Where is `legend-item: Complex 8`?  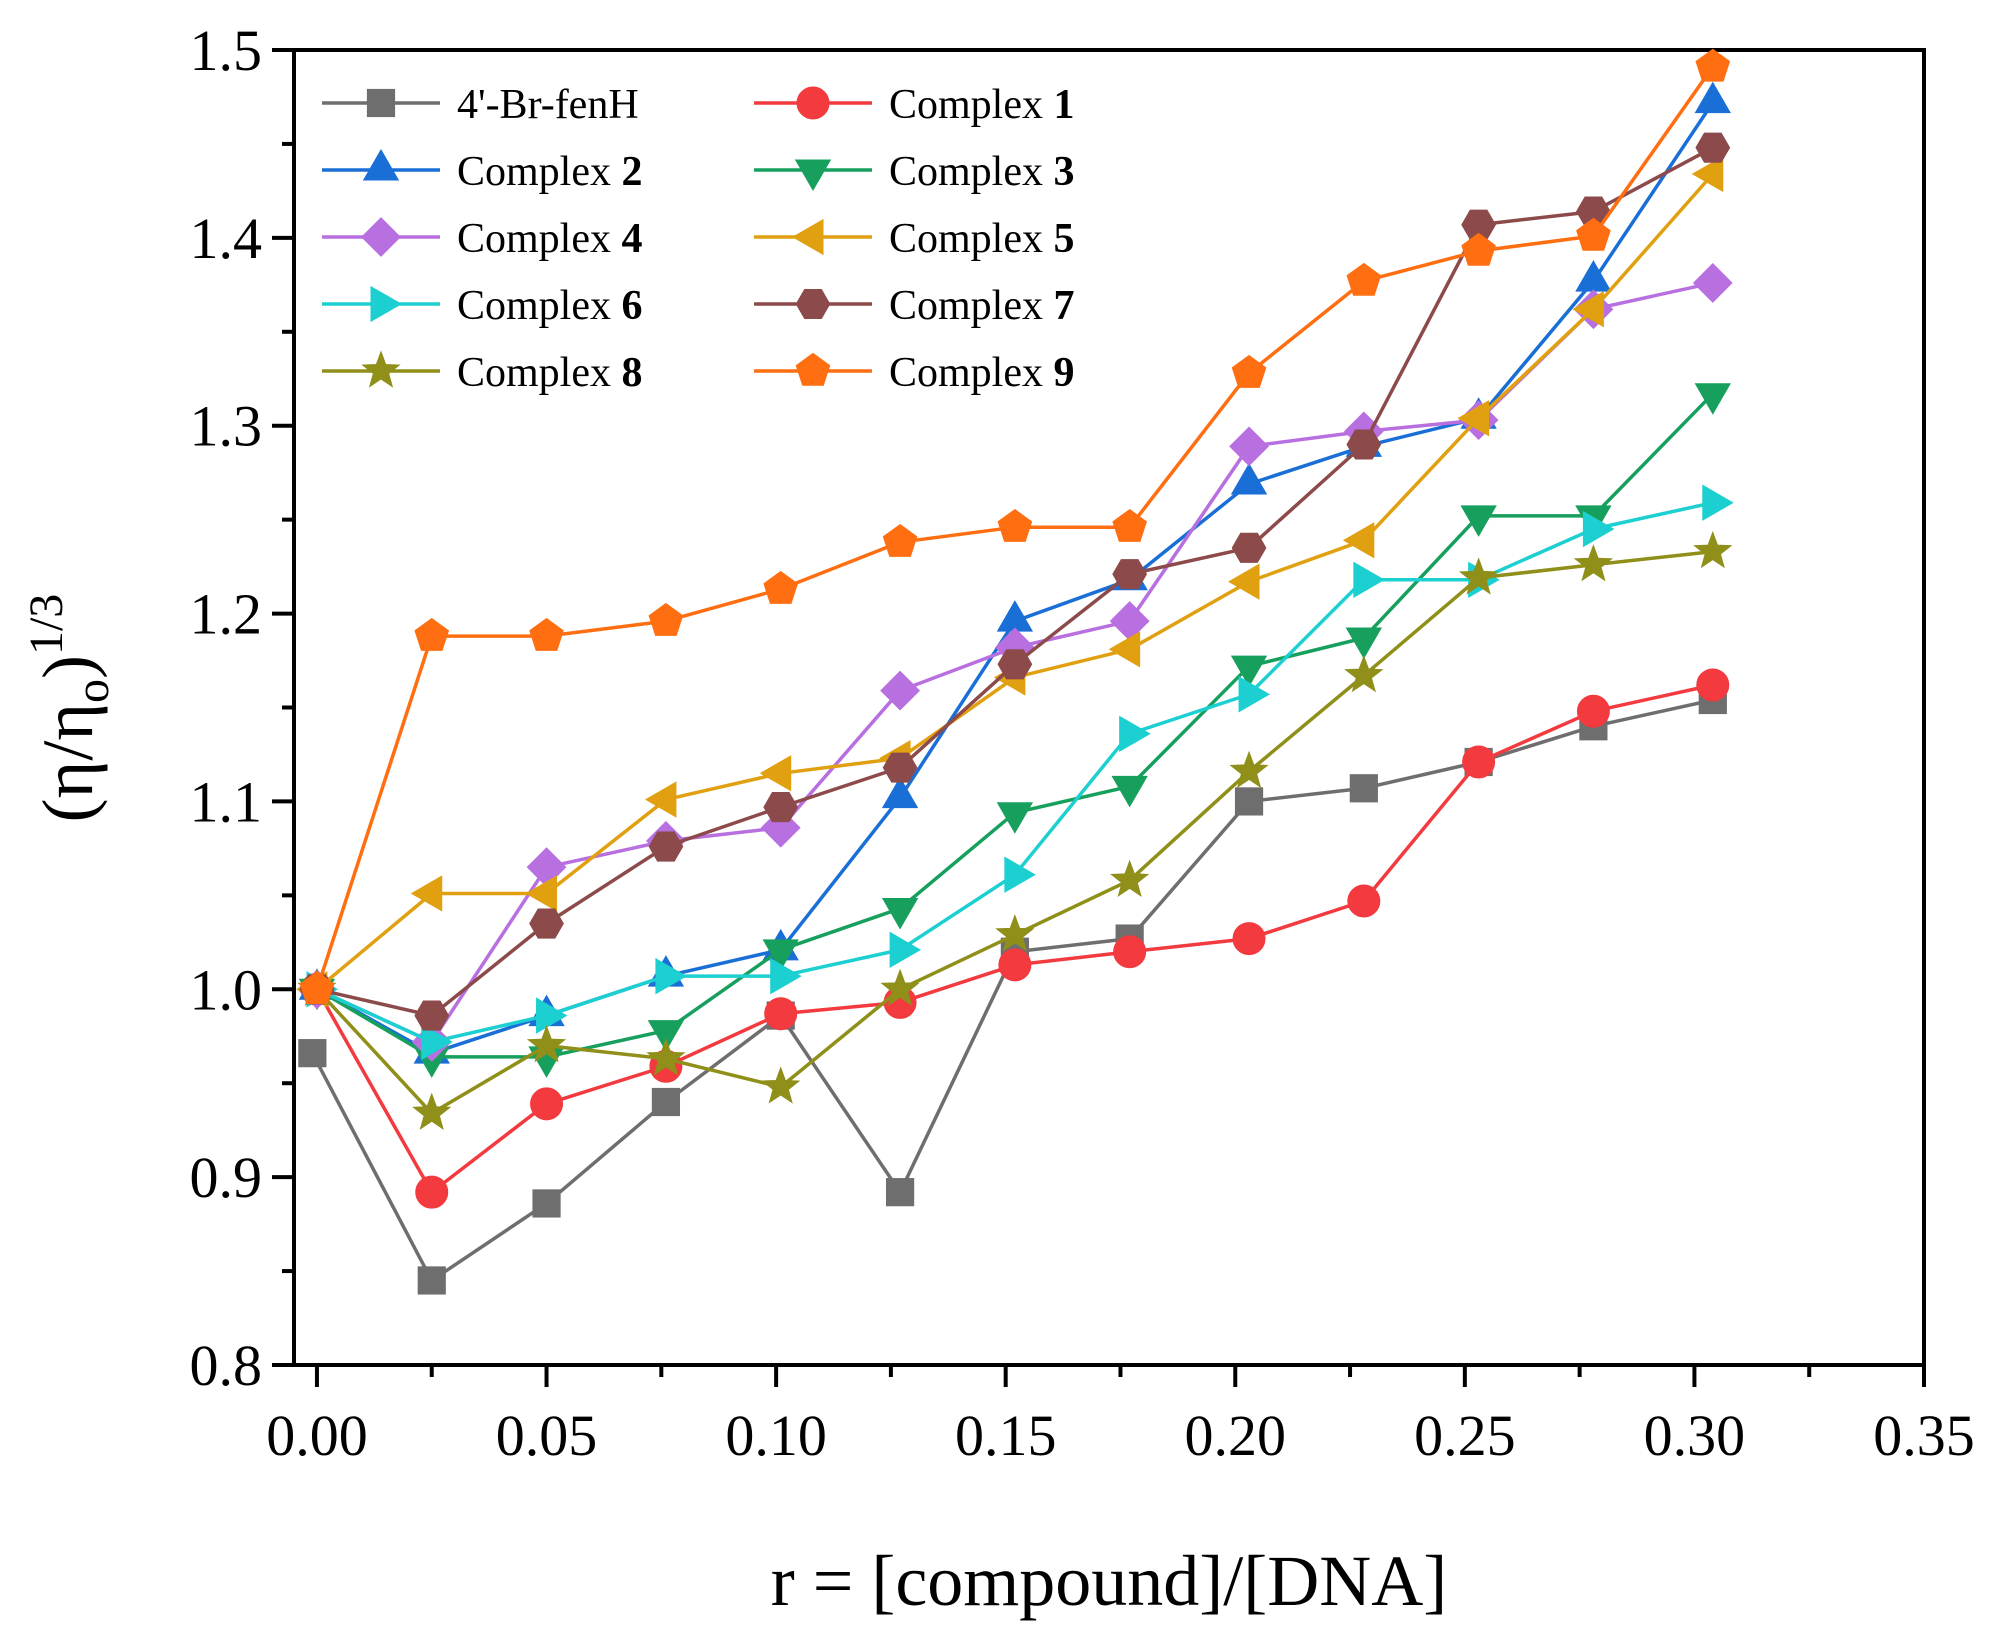 legend-item: Complex 8 is located at coordinates (482, 373).